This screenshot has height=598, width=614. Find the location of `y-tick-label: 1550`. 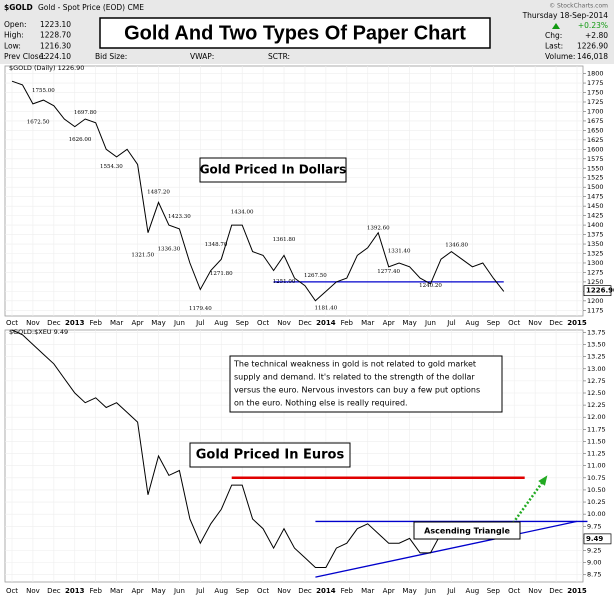

y-tick-label: 1550 is located at coordinates (595, 168).